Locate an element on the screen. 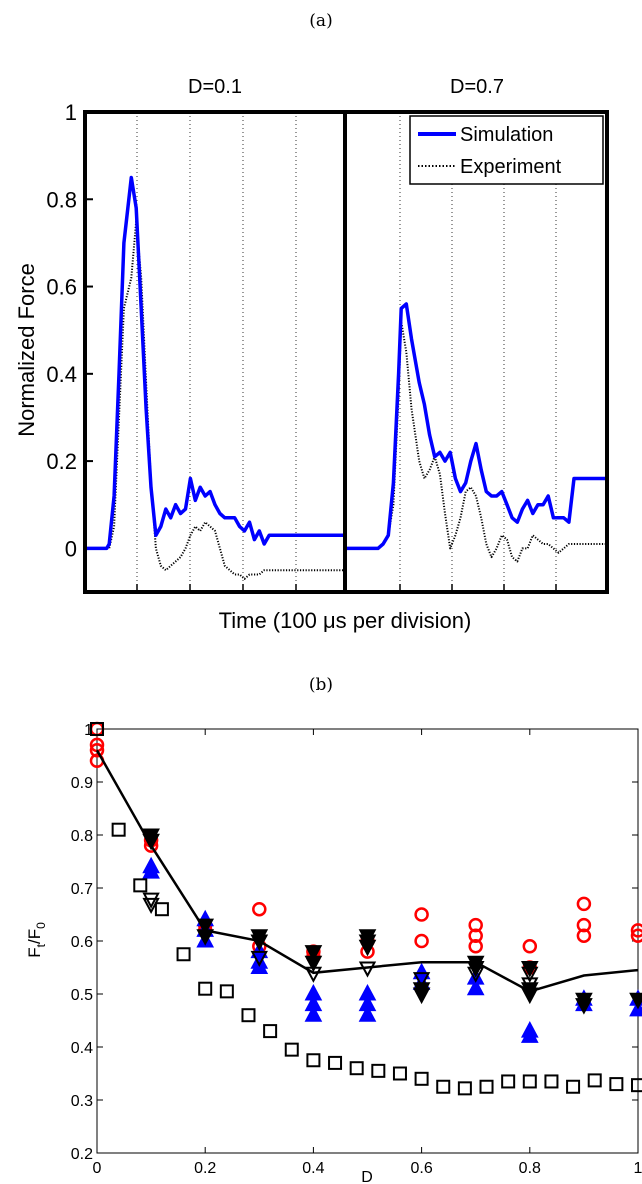 This screenshot has width=642, height=1184. y-tick-label: 0 is located at coordinates (71, 548).